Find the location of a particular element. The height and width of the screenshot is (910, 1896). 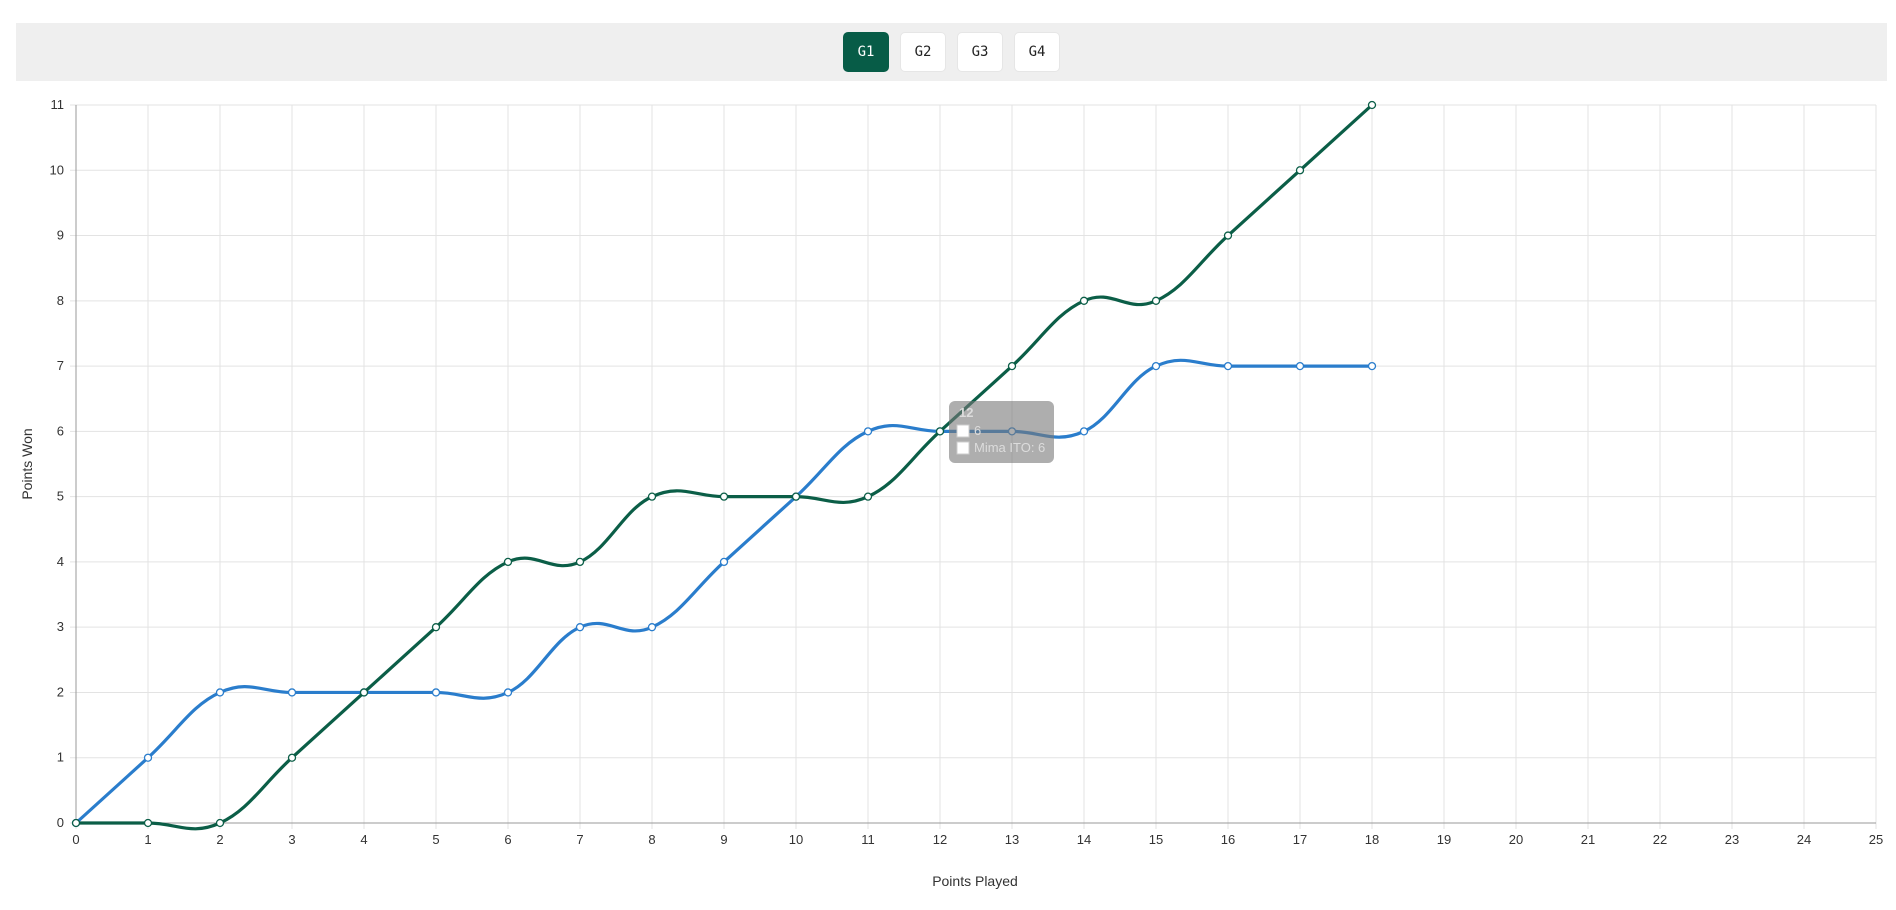

x-tick-label: 0 is located at coordinates (75, 839).